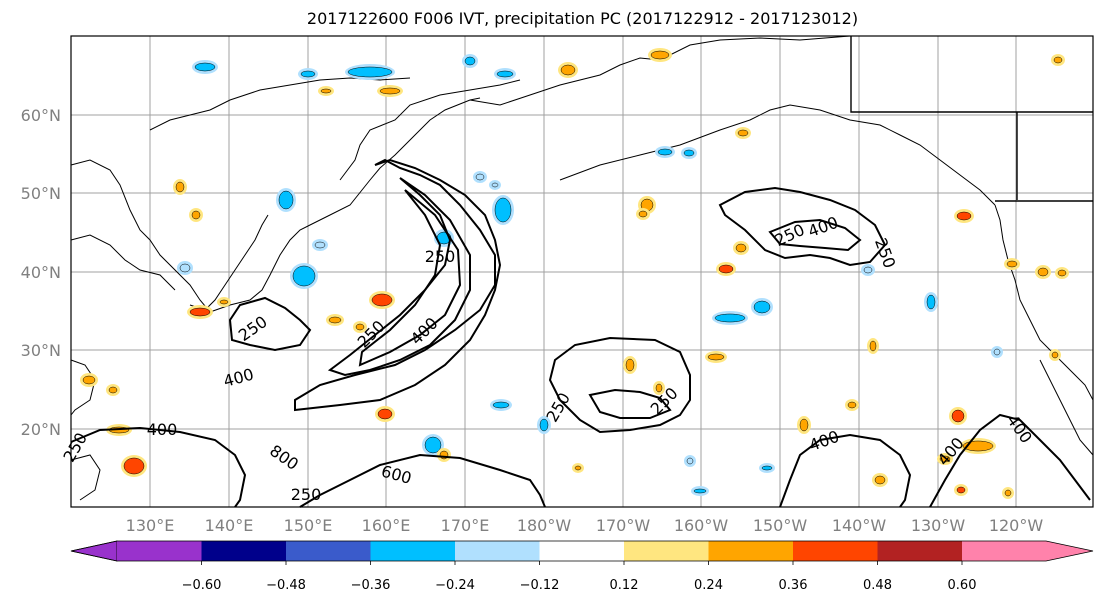 This screenshot has width=1105, height=601. I want to click on lon-label: 170°W, so click(623, 525).